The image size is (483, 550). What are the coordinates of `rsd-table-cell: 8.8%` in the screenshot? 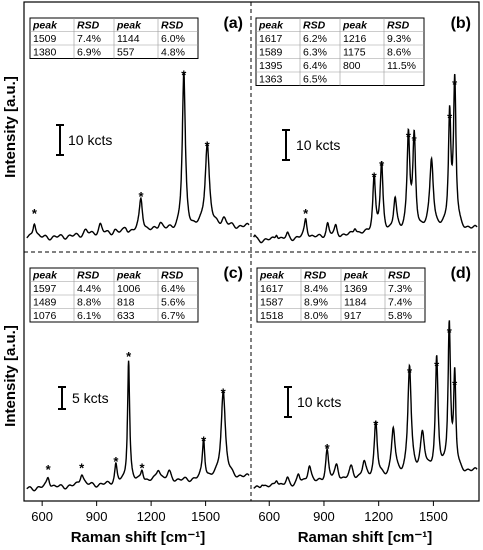 It's located at (89, 302).